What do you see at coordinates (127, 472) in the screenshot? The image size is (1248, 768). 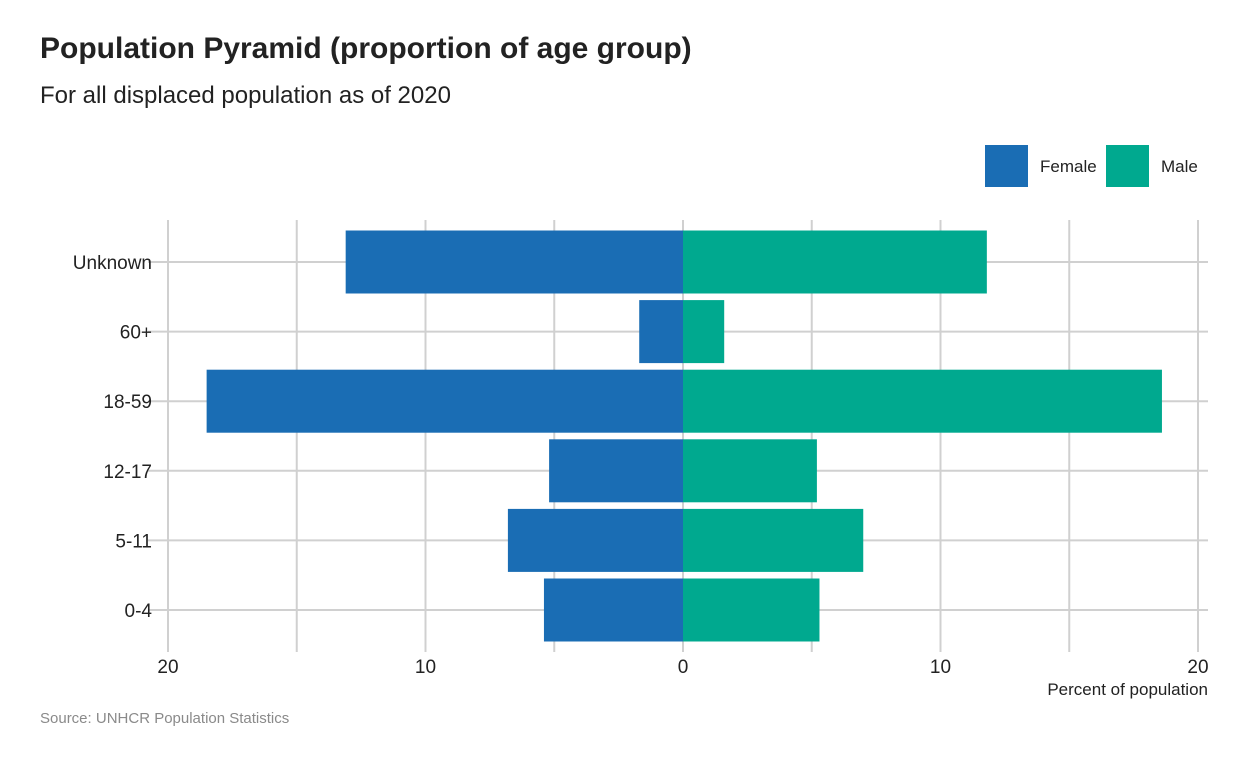 I see `y-tick-label: 12-17` at bounding box center [127, 472].